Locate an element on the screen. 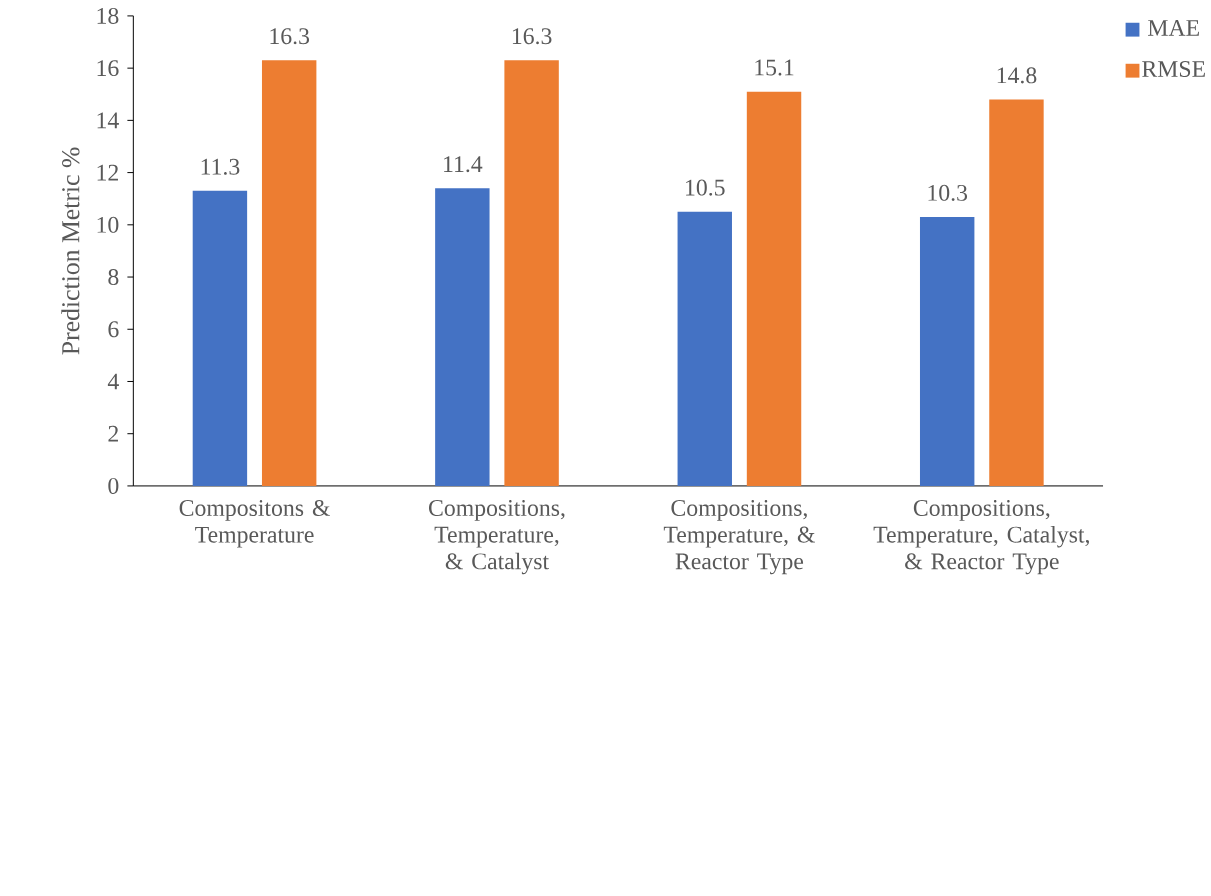 The height and width of the screenshot is (896, 1211). y-tick-label: 6 is located at coordinates (113, 329).